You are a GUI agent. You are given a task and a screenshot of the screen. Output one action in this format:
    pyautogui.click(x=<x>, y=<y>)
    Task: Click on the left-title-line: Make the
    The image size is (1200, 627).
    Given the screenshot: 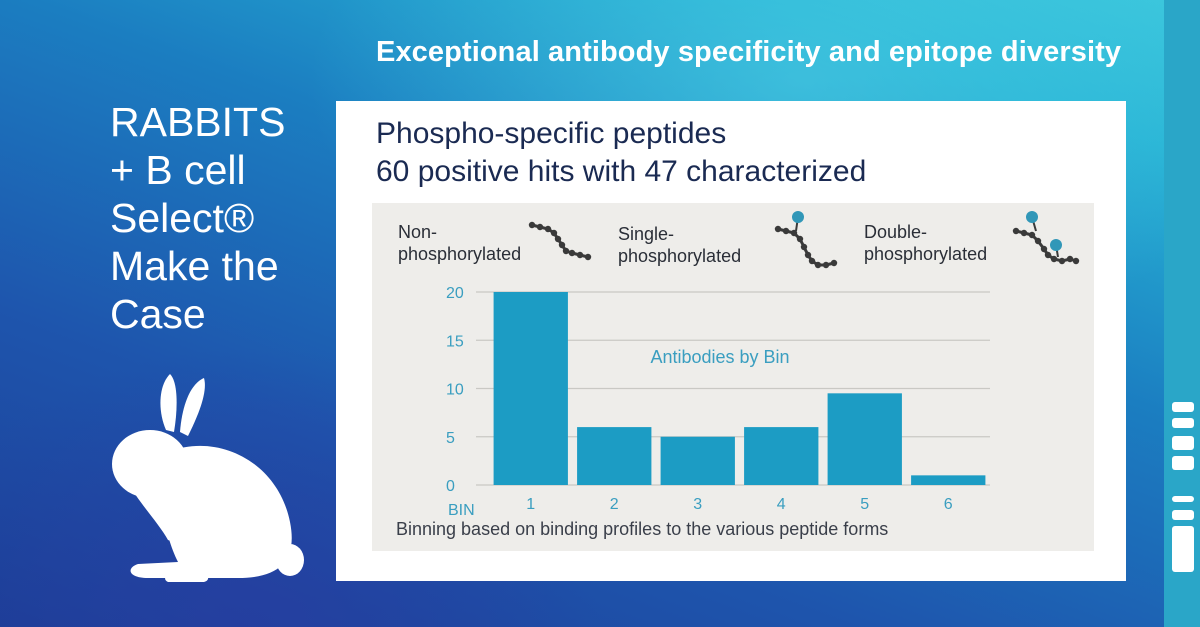 What is the action you would take?
    pyautogui.click(x=194, y=266)
    